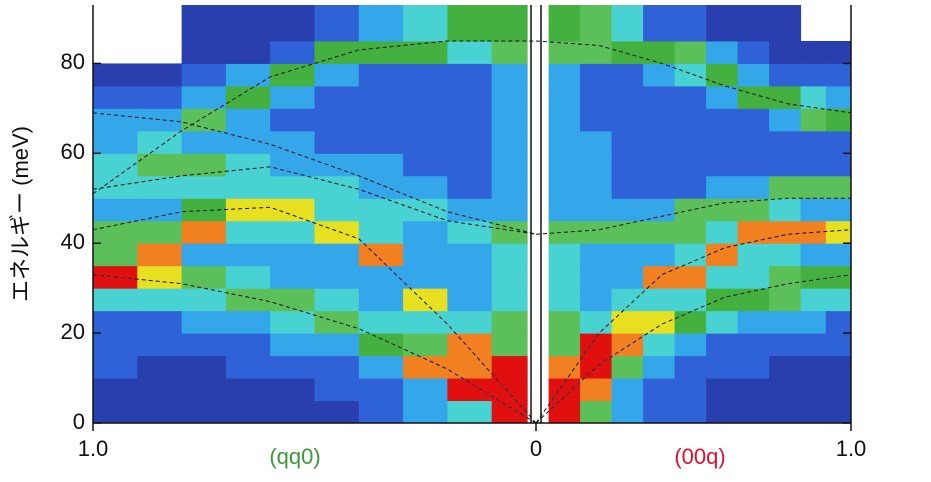 The image size is (931, 482). Describe the element at coordinates (79, 421) in the screenshot. I see `y-tick-label: 0` at that location.